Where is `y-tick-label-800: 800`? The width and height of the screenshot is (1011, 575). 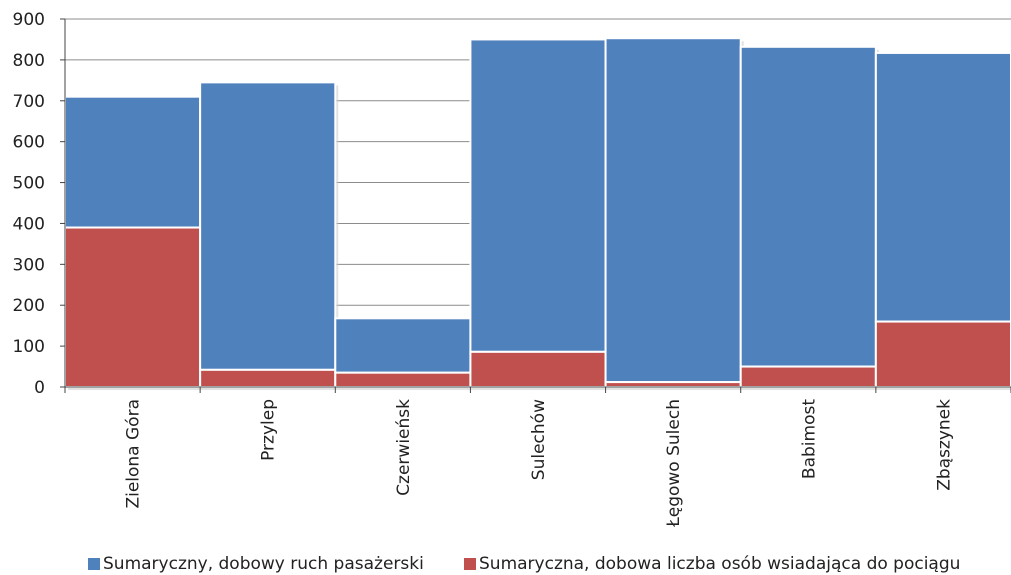
y-tick-label-800: 800 is located at coordinates (29, 61).